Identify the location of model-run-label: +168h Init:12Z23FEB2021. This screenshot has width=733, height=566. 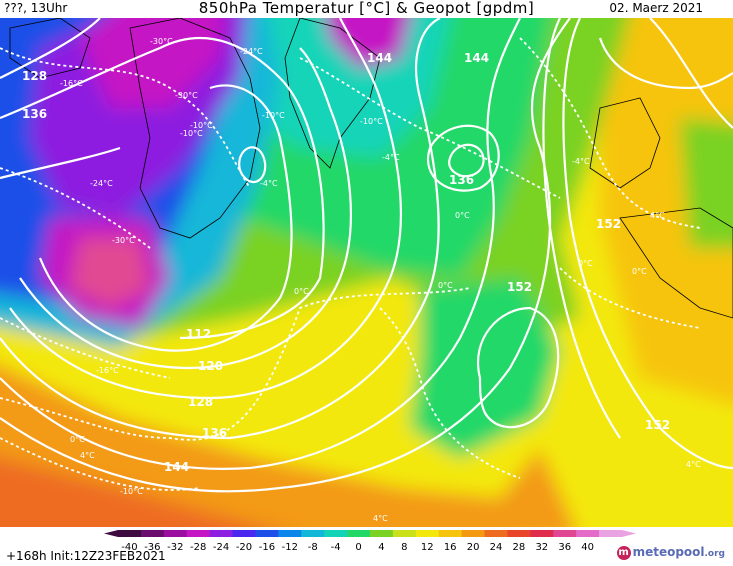
(86, 556).